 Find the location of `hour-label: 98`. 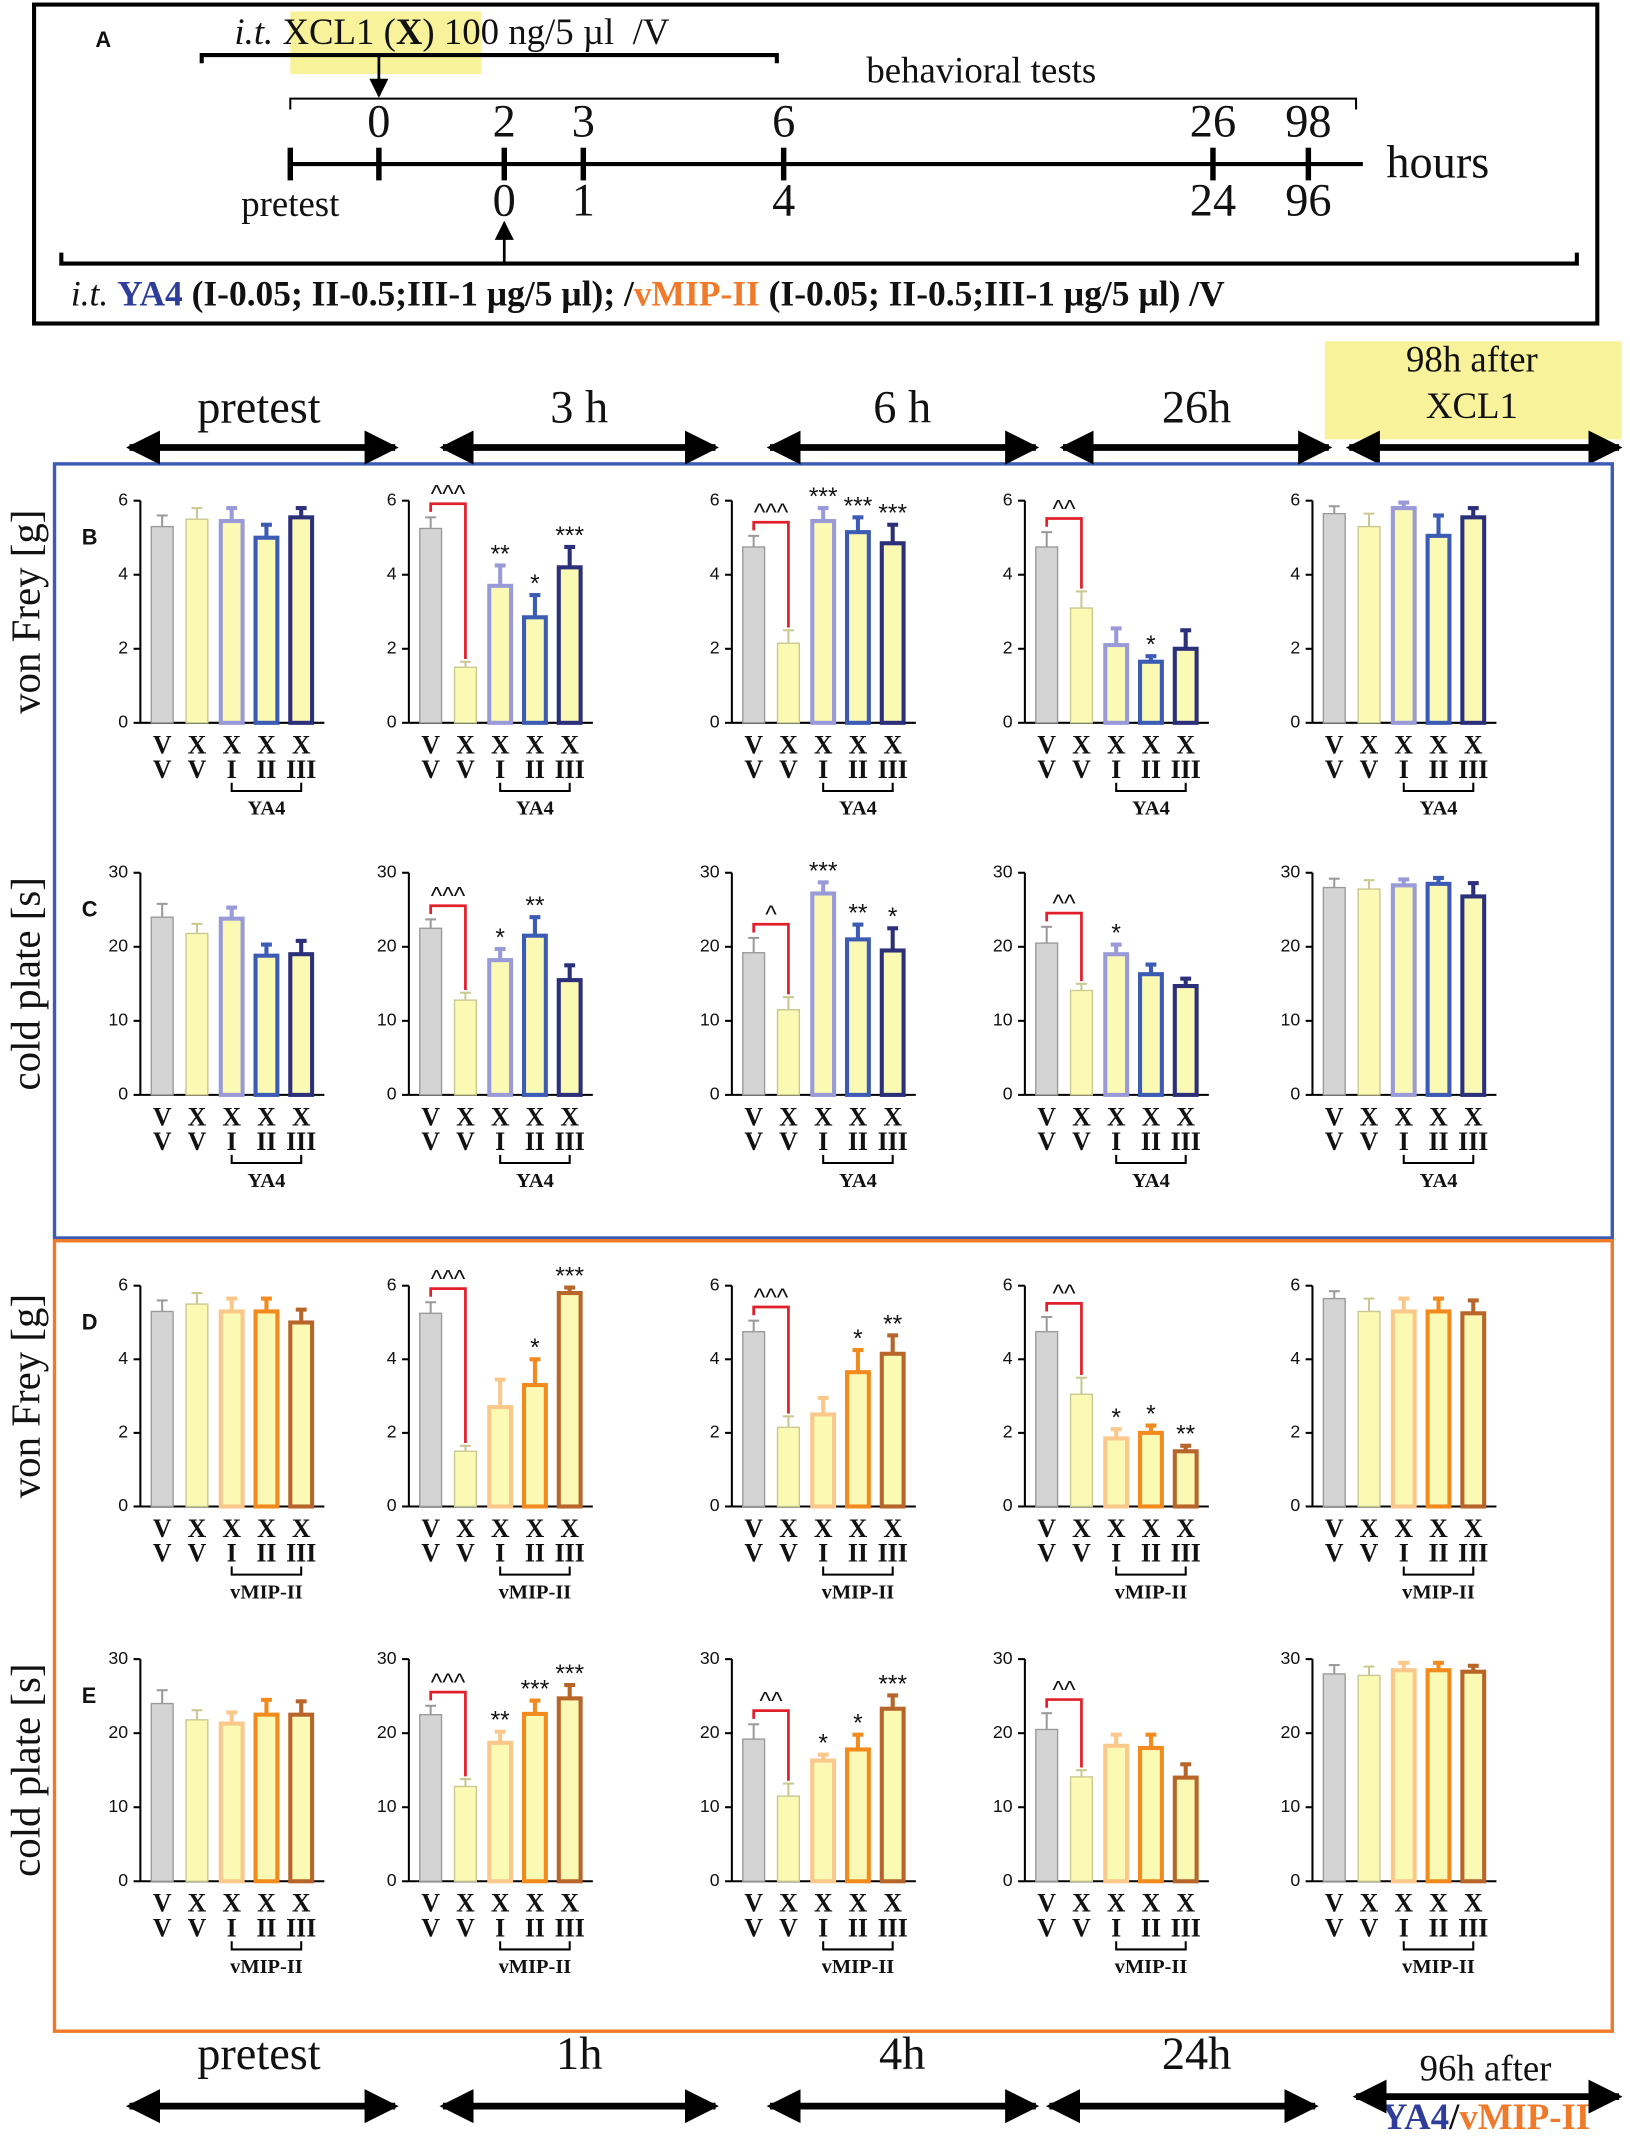

hour-label: 98 is located at coordinates (1308, 122).